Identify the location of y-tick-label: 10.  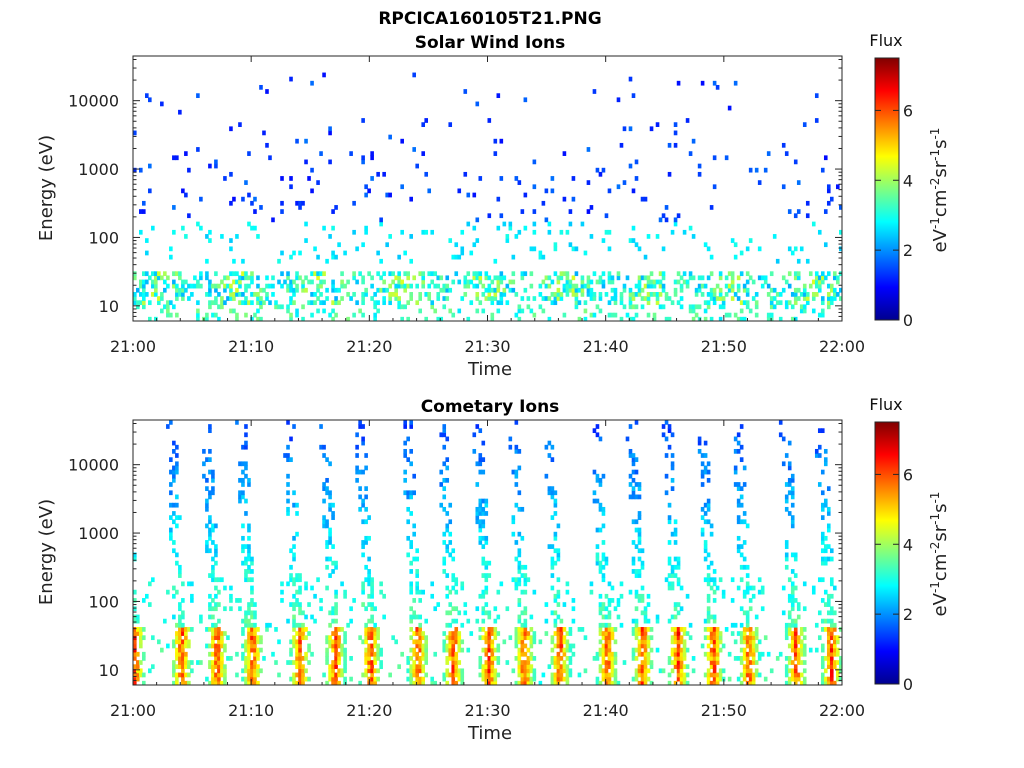
(109, 670).